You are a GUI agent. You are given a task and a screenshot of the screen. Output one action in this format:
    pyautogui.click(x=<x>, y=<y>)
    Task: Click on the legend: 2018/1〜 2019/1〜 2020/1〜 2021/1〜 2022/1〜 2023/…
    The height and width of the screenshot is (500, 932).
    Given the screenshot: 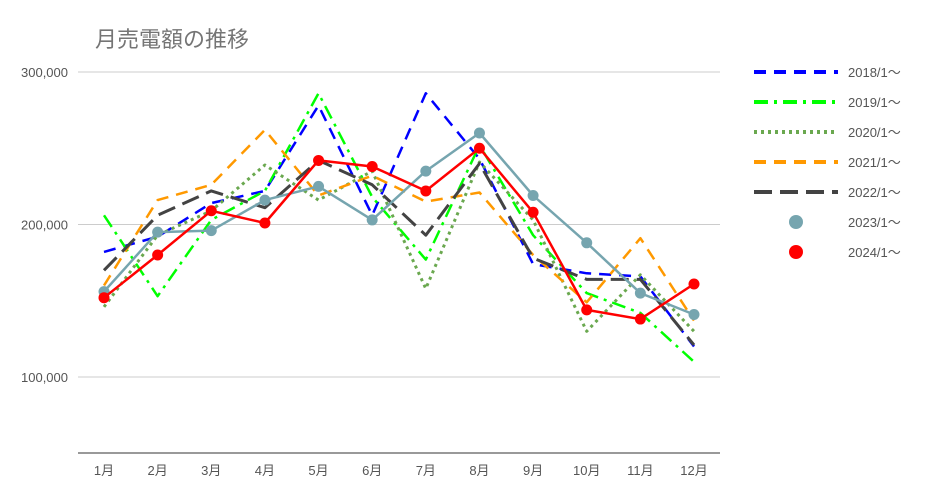 What is the action you would take?
    pyautogui.click(x=827, y=162)
    